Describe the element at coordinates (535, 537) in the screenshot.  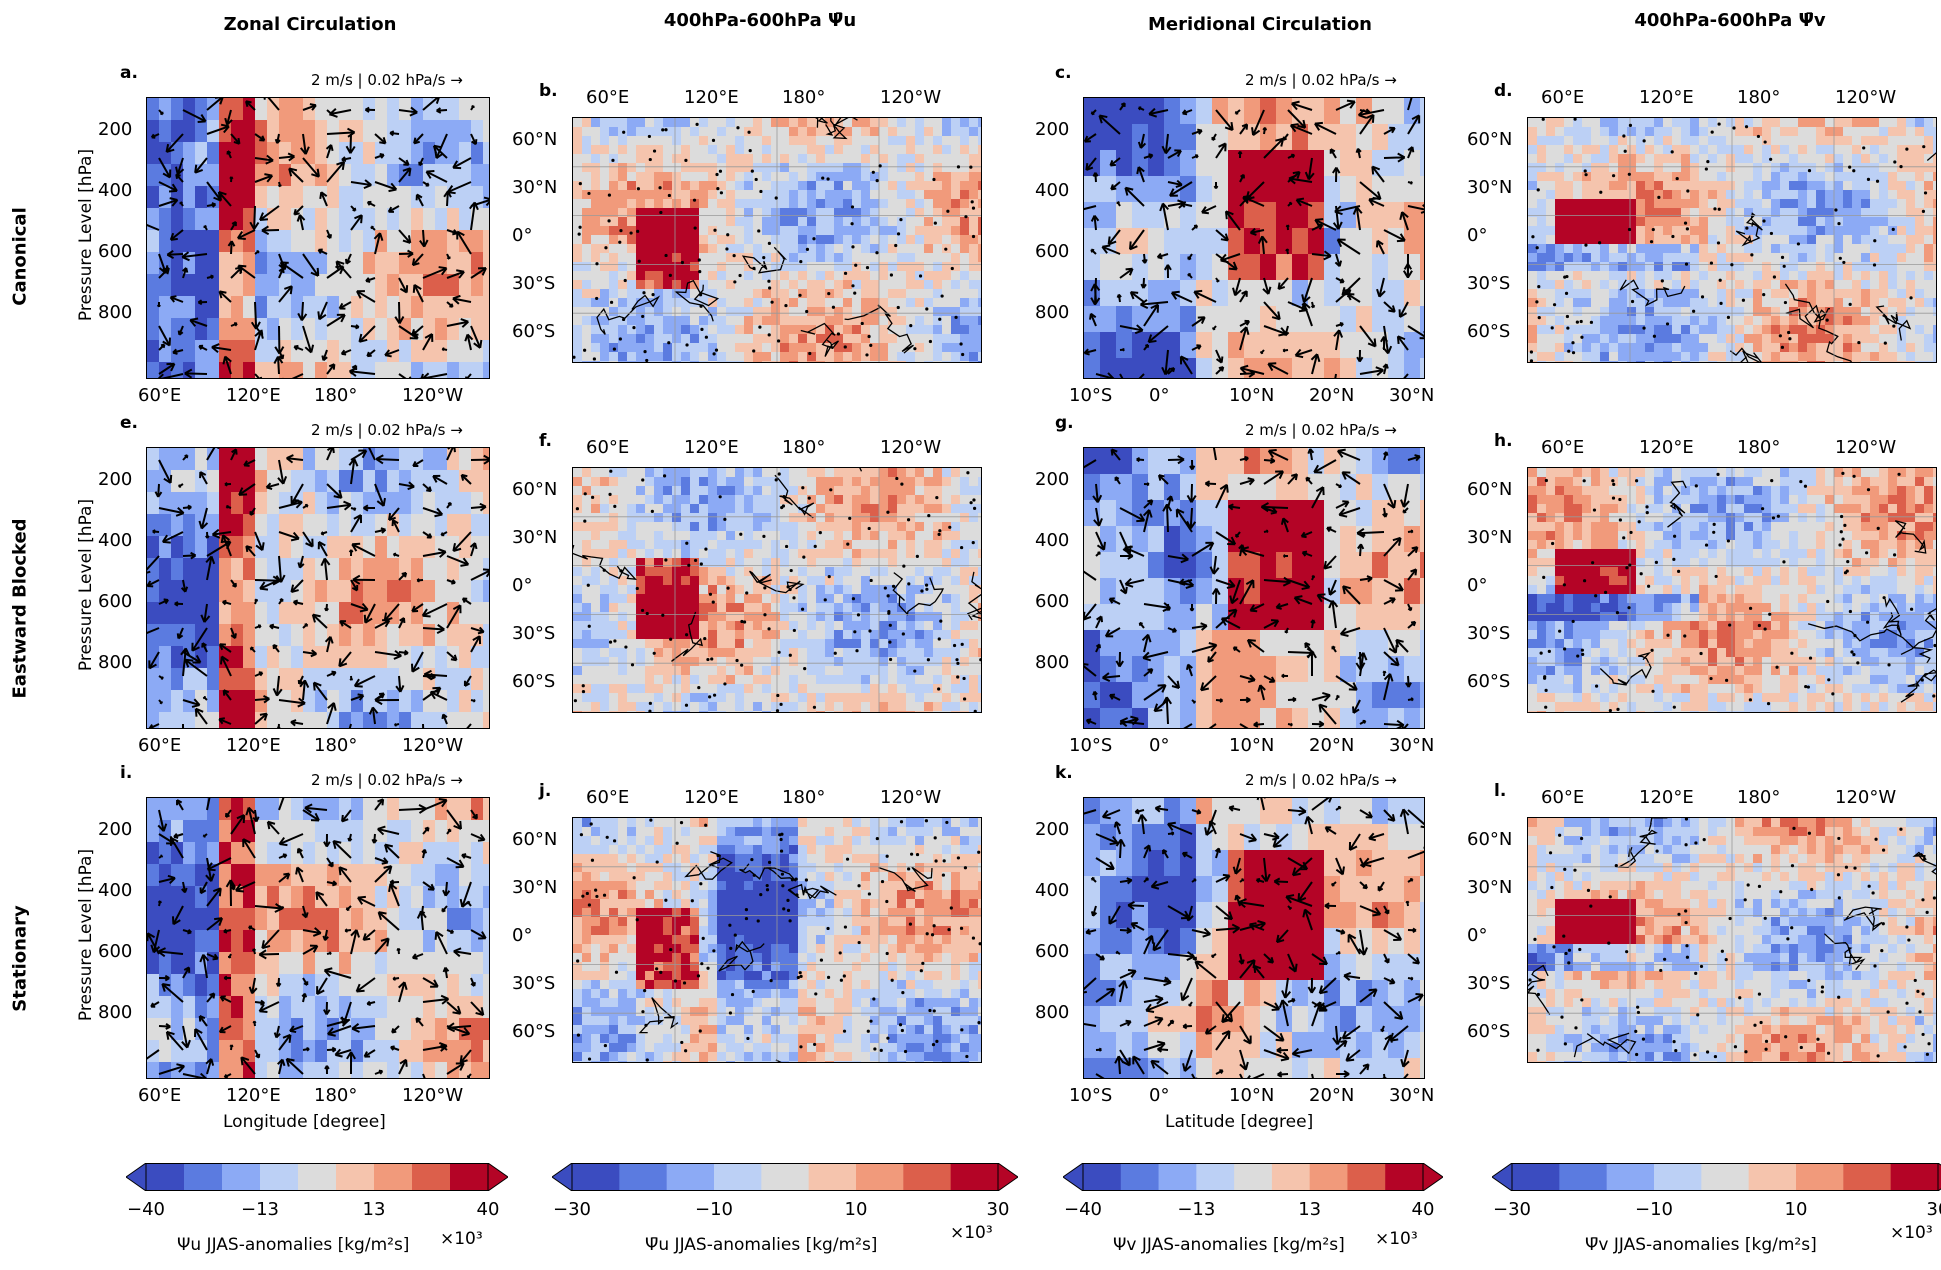
I see `map-latitude-tick: 30°N` at that location.